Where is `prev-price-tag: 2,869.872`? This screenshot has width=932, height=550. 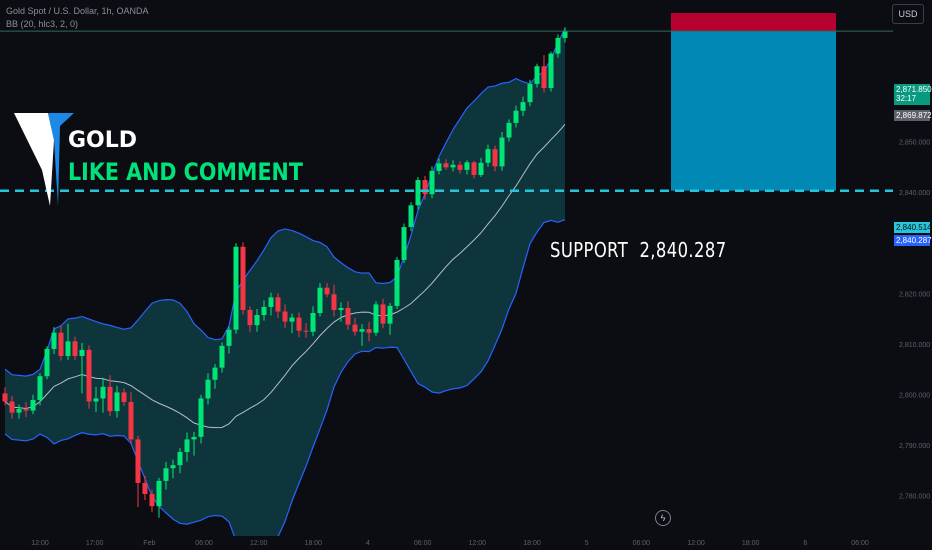 prev-price-tag: 2,869.872 is located at coordinates (913, 115).